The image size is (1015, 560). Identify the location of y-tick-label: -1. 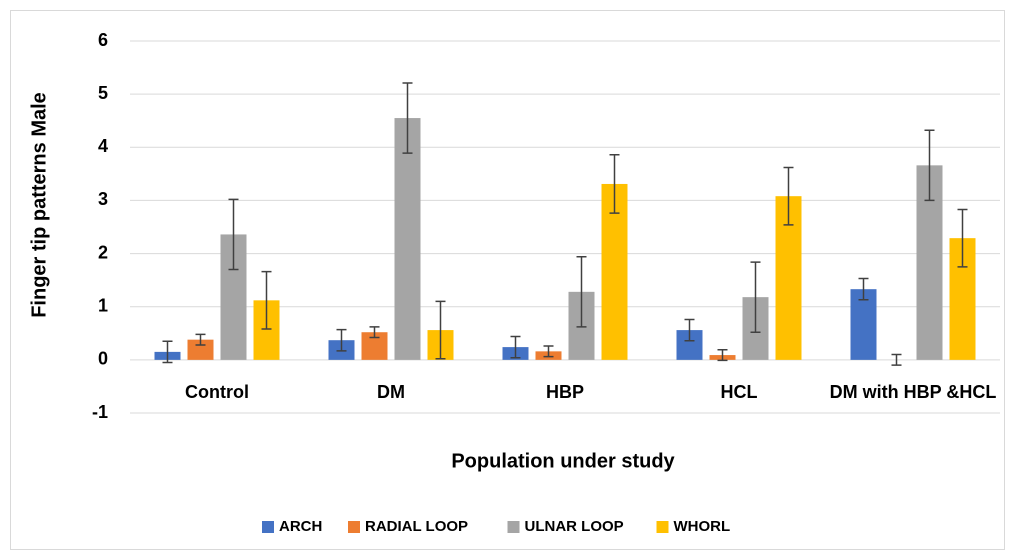
(100, 412).